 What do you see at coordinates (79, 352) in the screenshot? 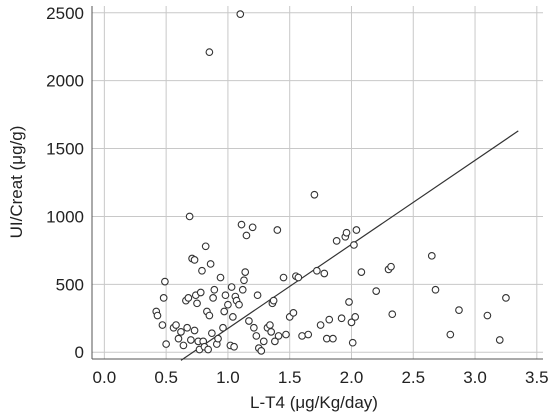
I see `y-tick-label: 0` at bounding box center [79, 352].